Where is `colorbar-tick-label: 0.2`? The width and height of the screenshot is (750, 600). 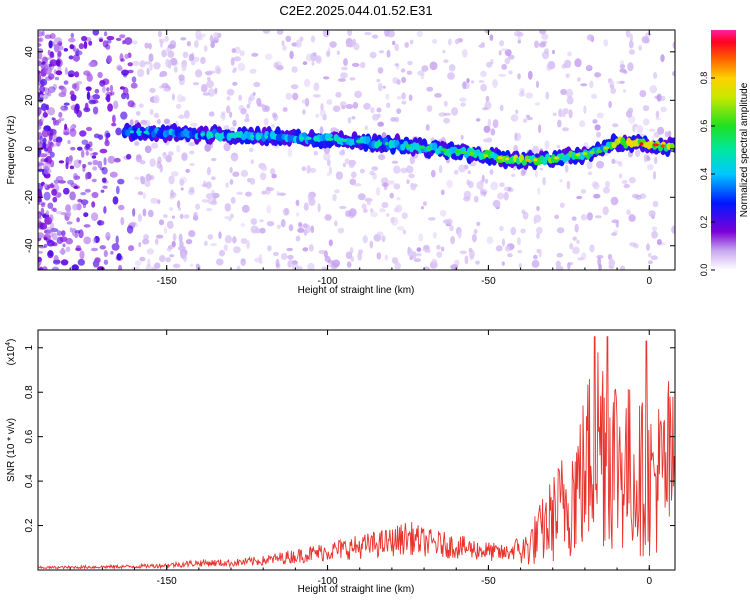
colorbar-tick-label: 0.2 is located at coordinates (704, 222).